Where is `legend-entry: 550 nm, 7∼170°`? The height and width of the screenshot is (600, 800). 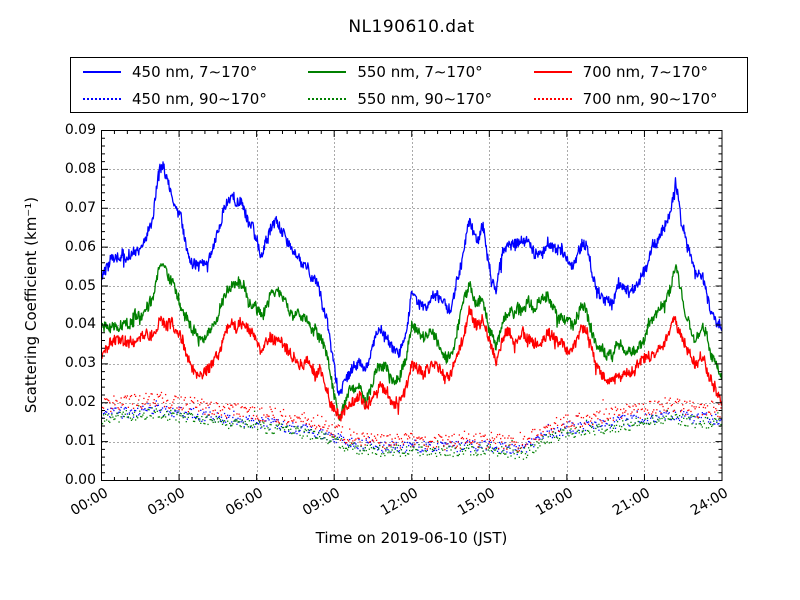 legend-entry: 550 nm, 7∼170° is located at coordinates (408, 72).